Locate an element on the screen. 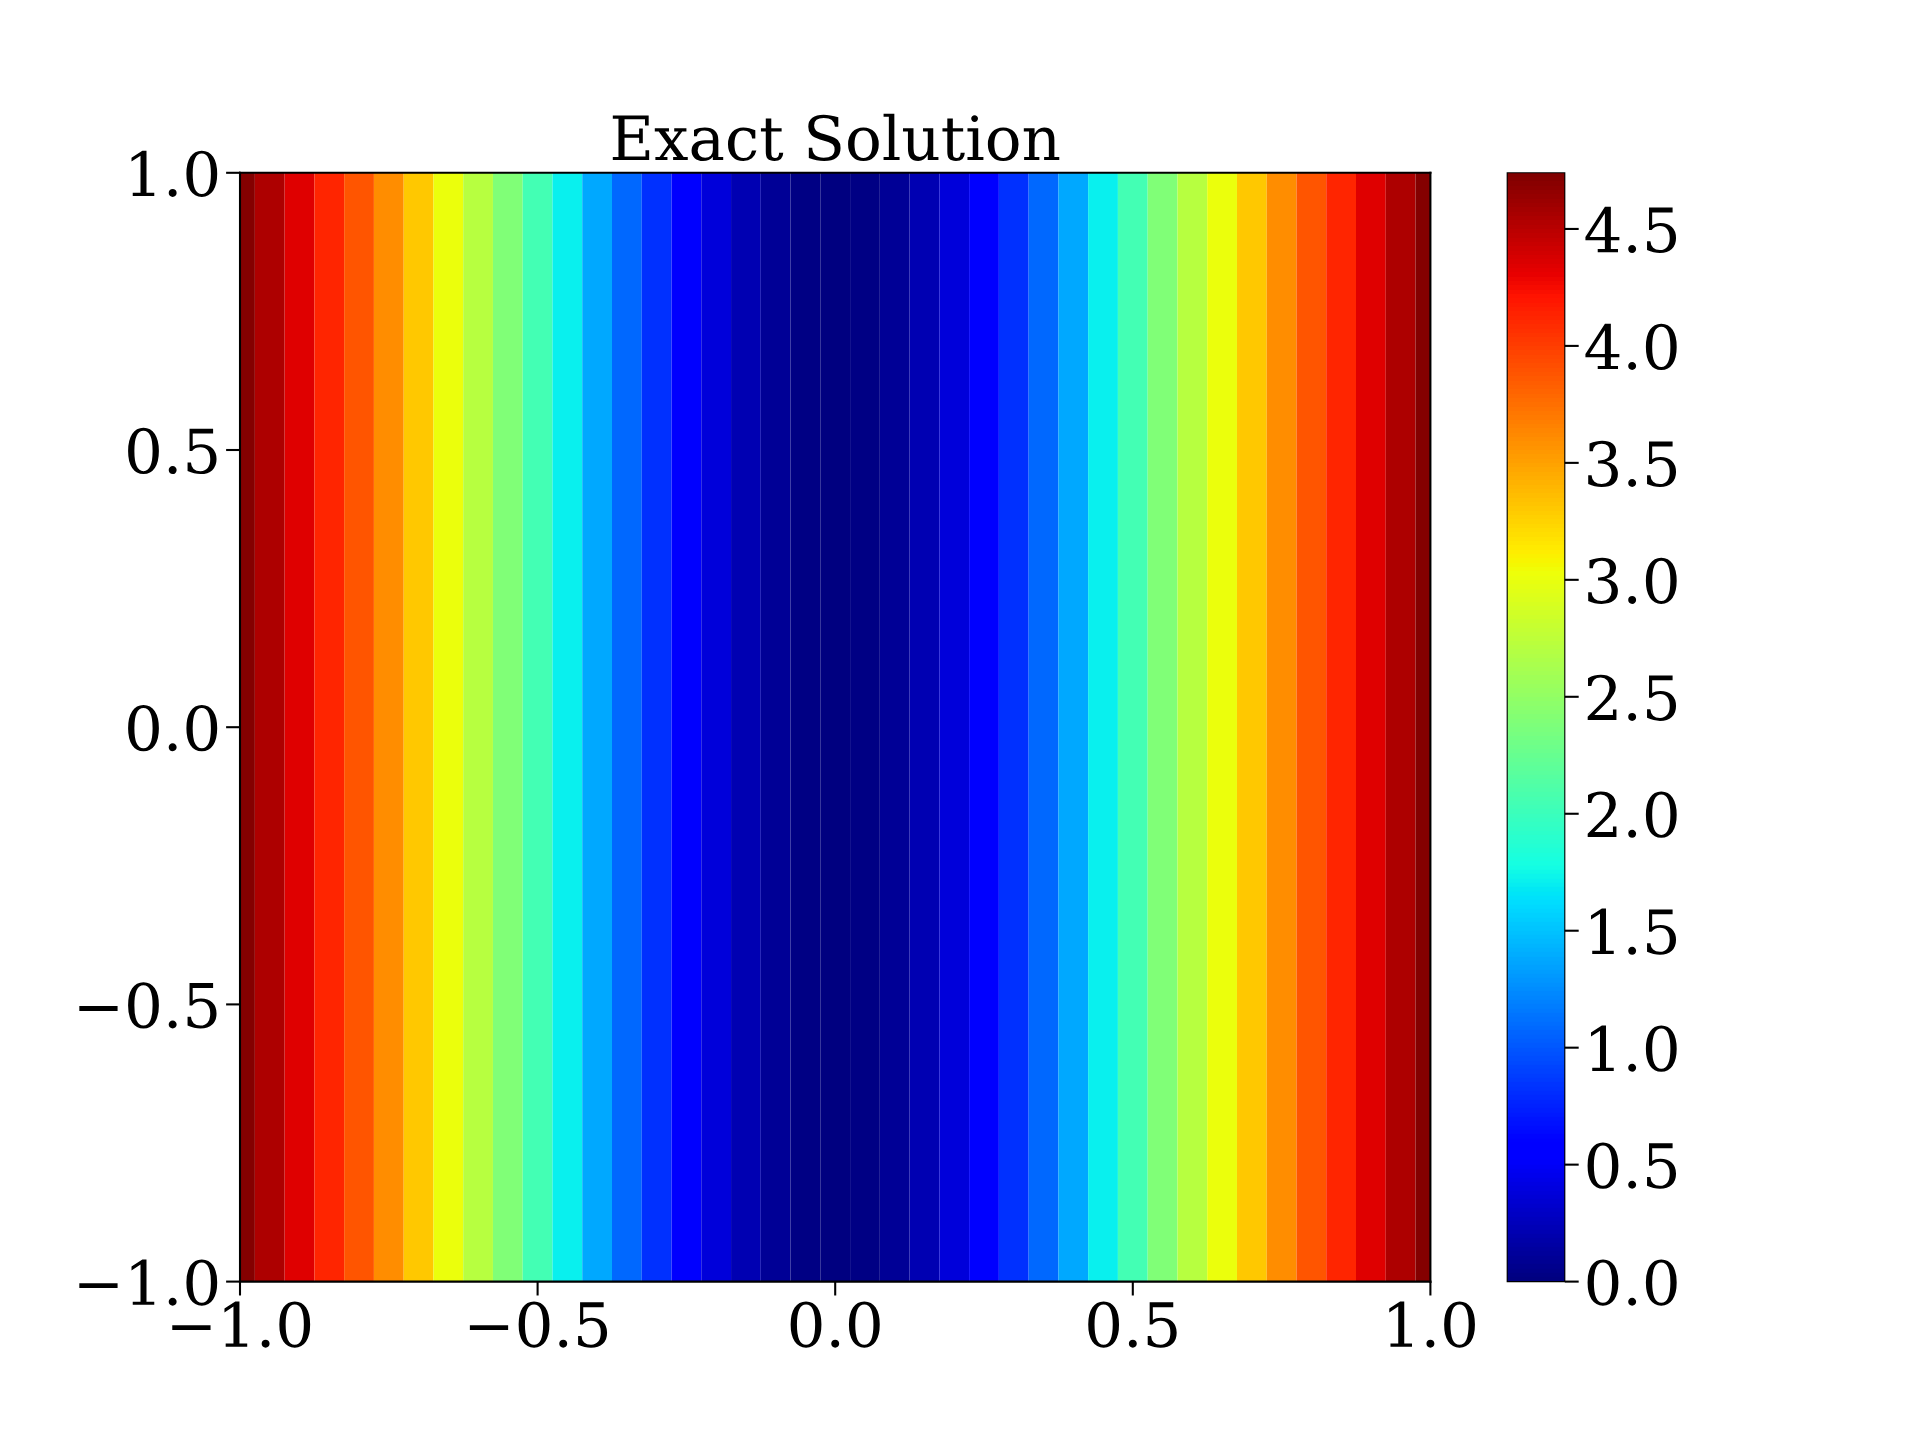 Image resolution: width=1920 pixels, height=1440 pixels. x-tick-label: −0.5 is located at coordinates (538, 1324).